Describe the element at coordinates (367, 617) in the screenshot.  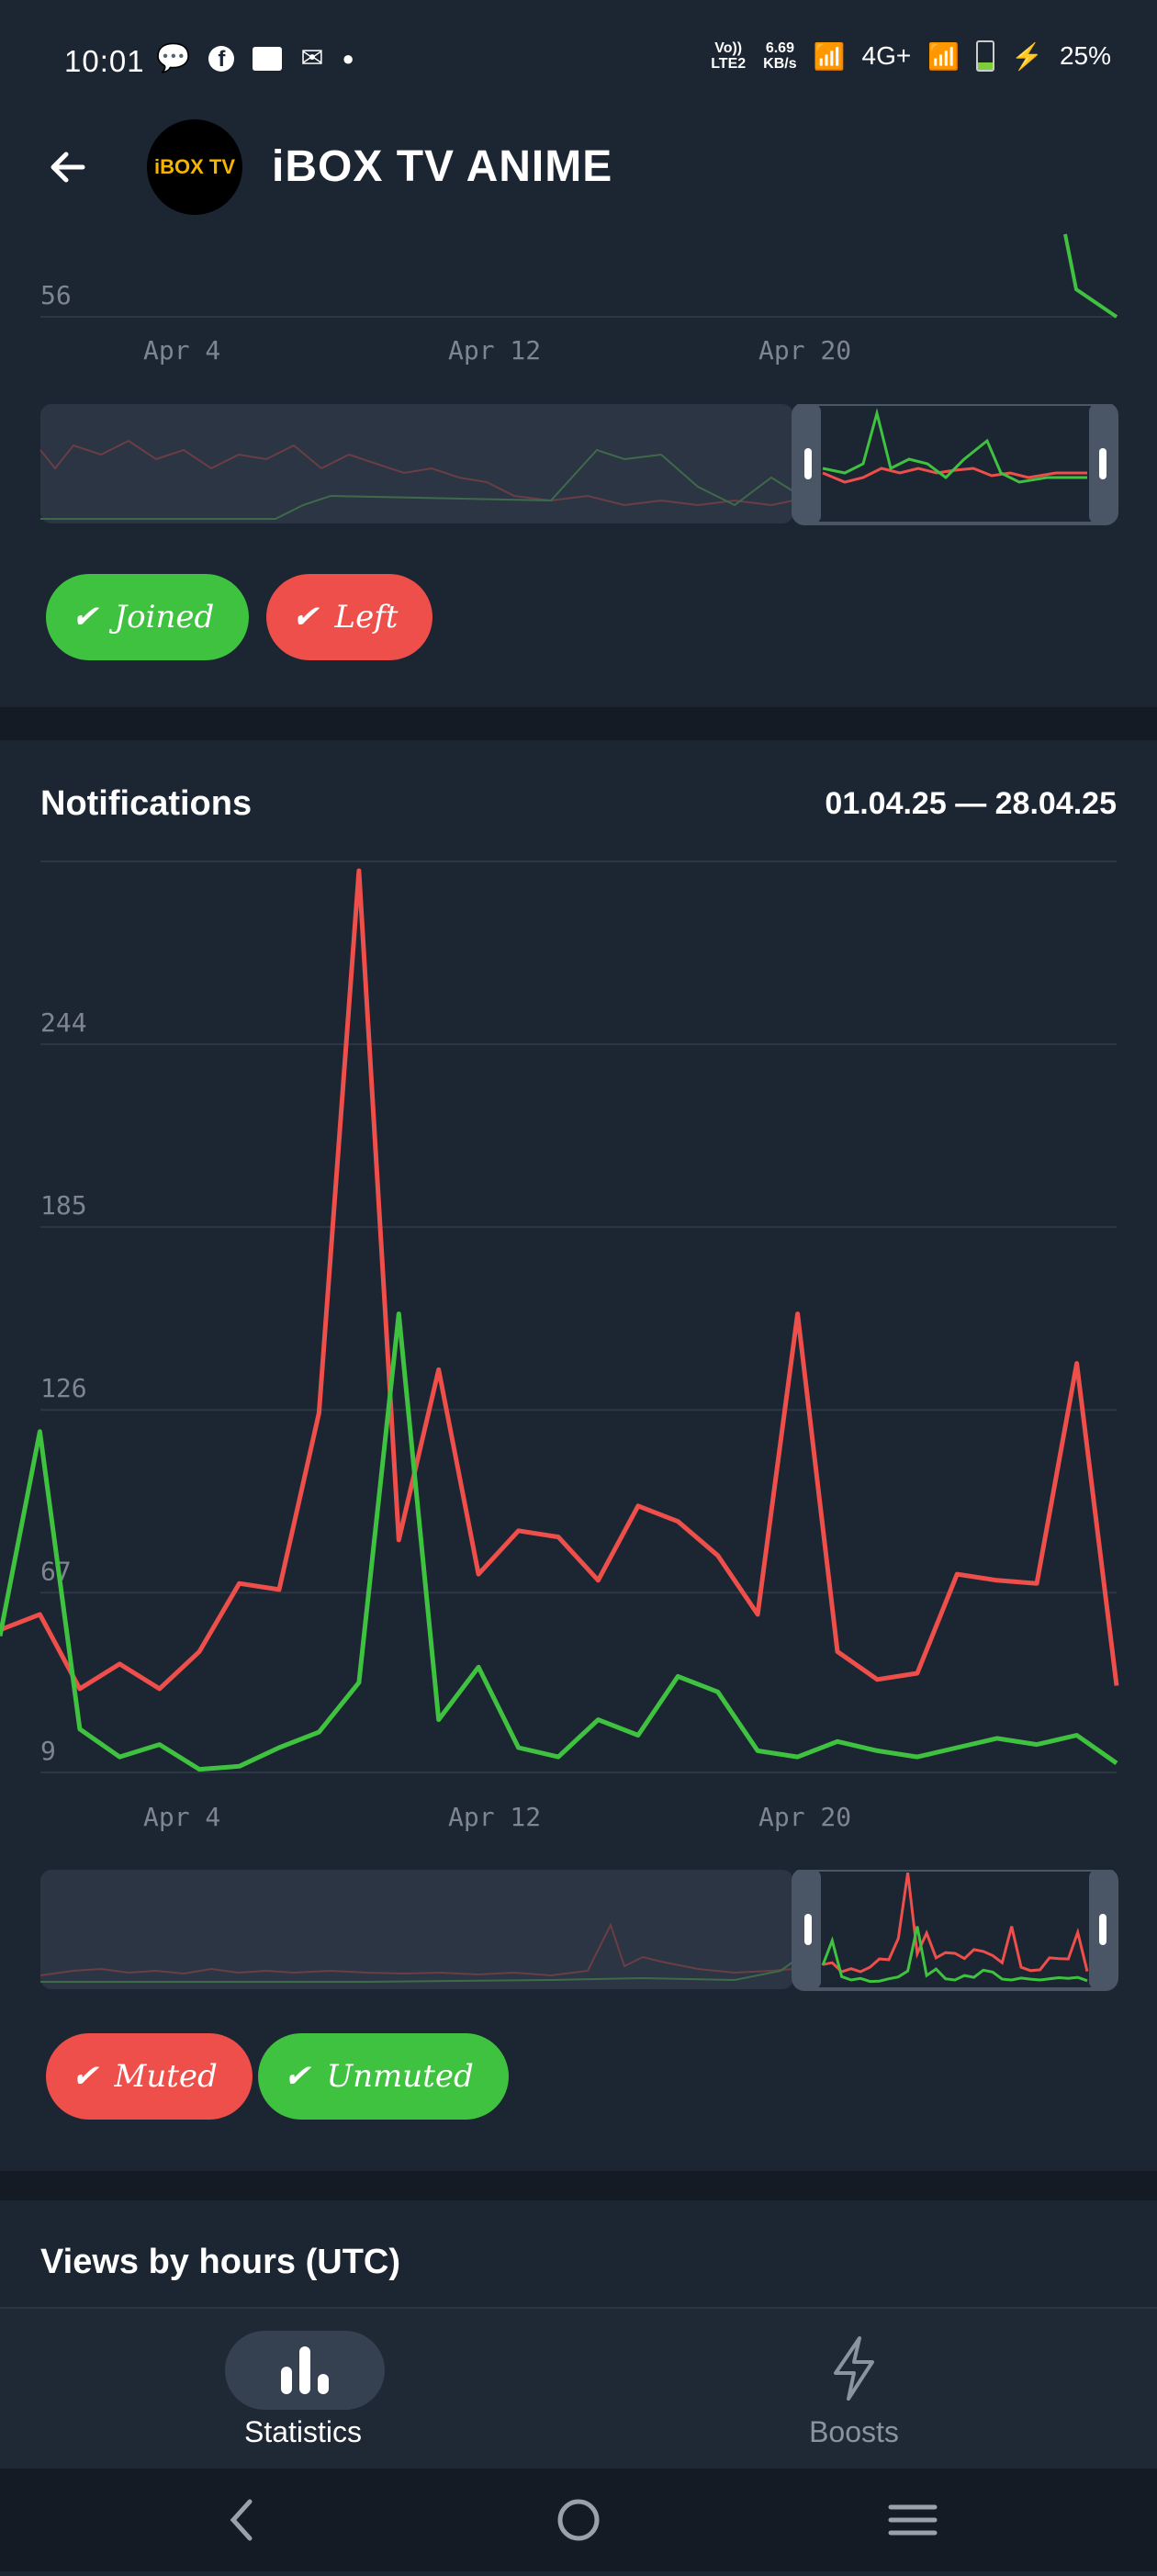
I see `toggle-label: Left` at that location.